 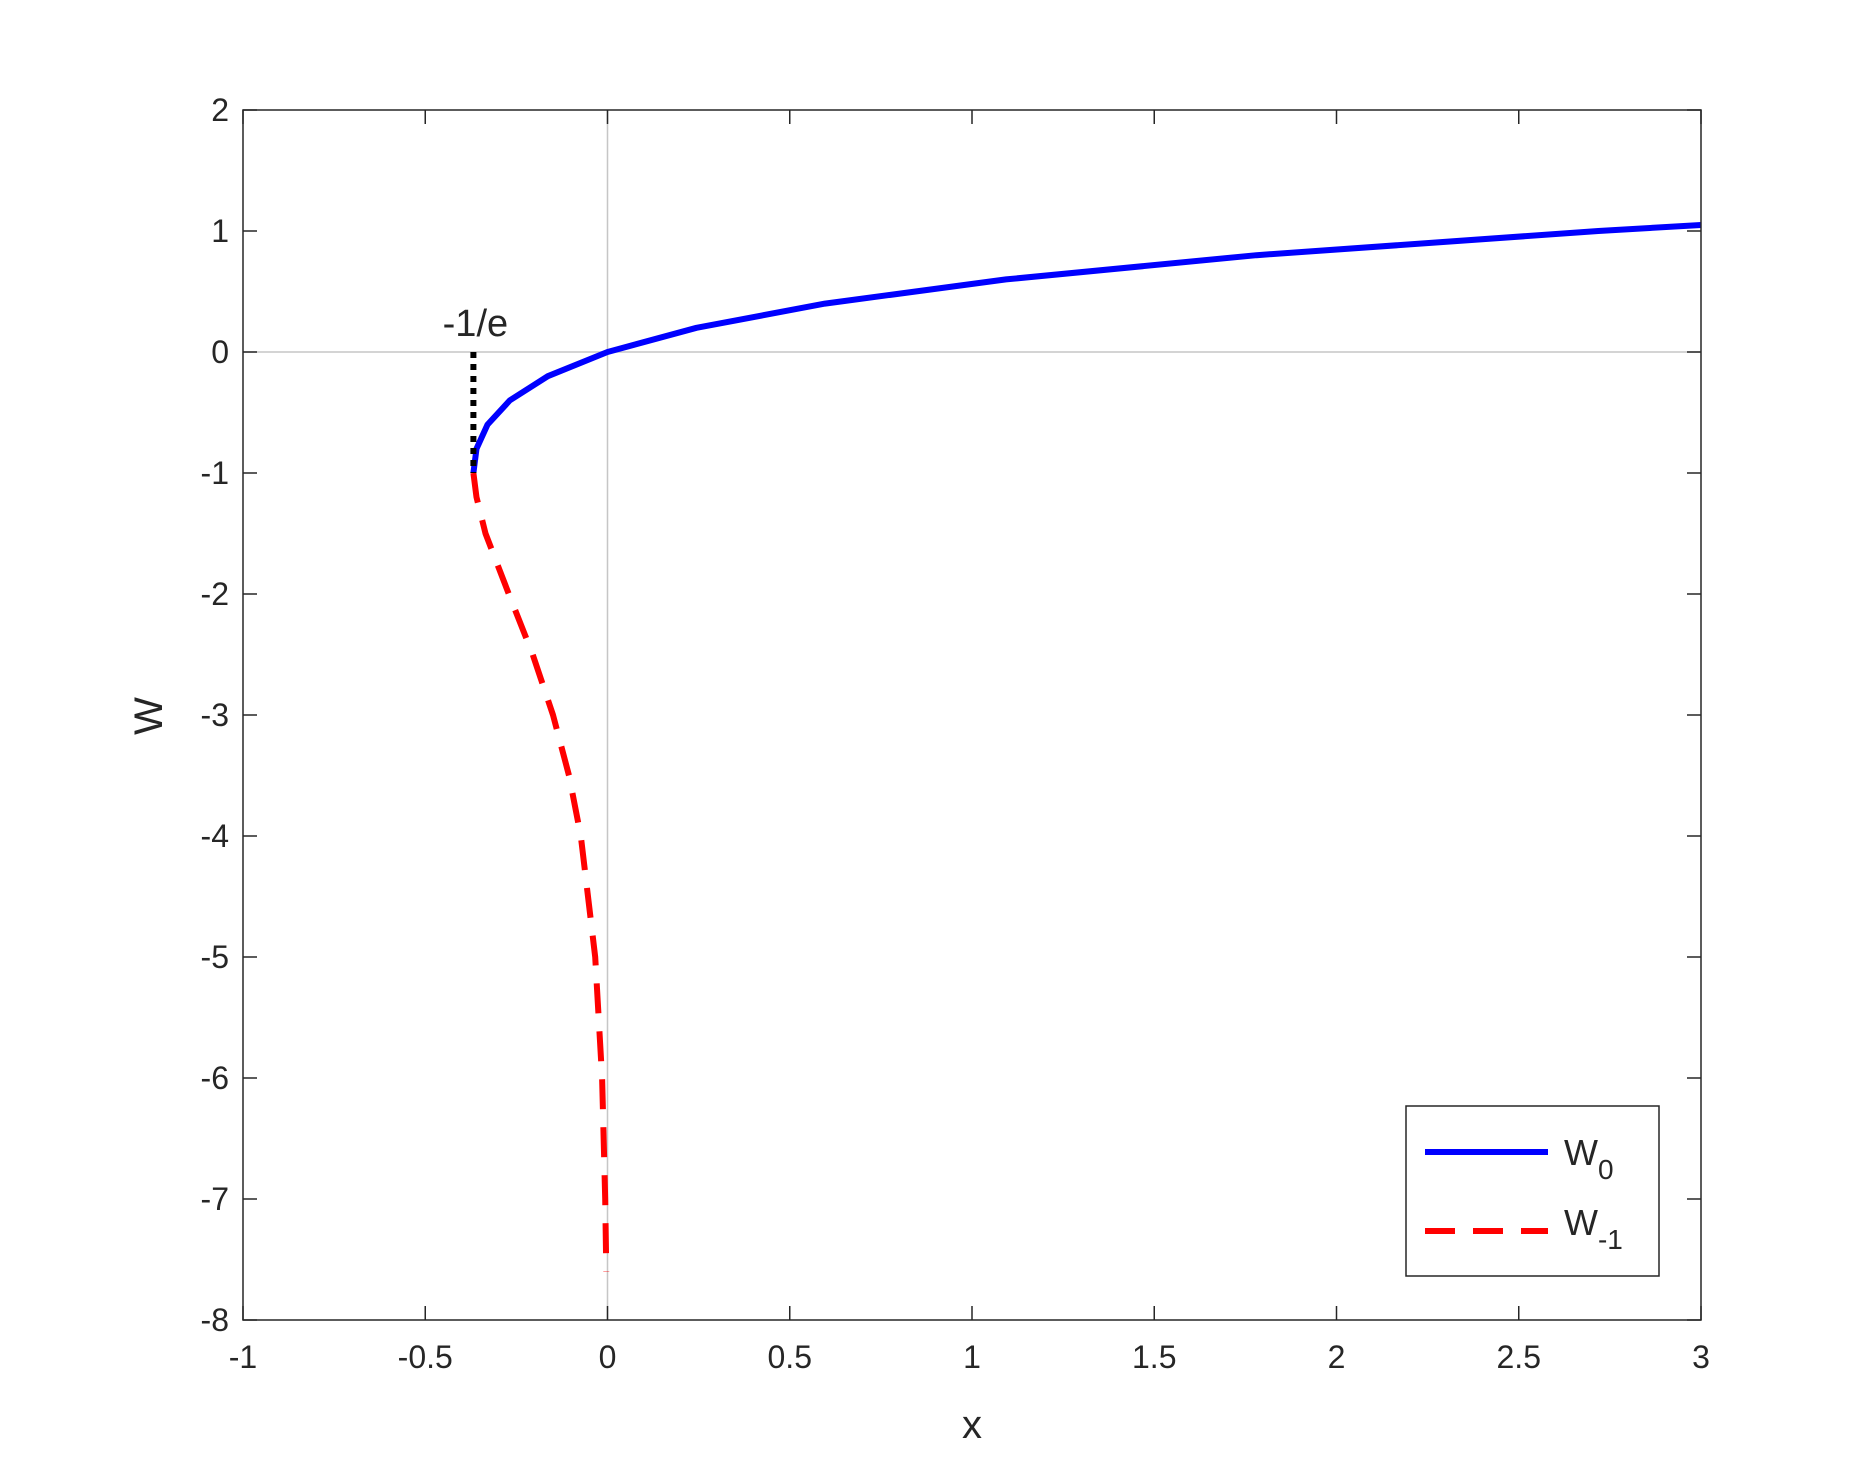 I want to click on x-tick-label: 1.5, so click(x=1154, y=1357).